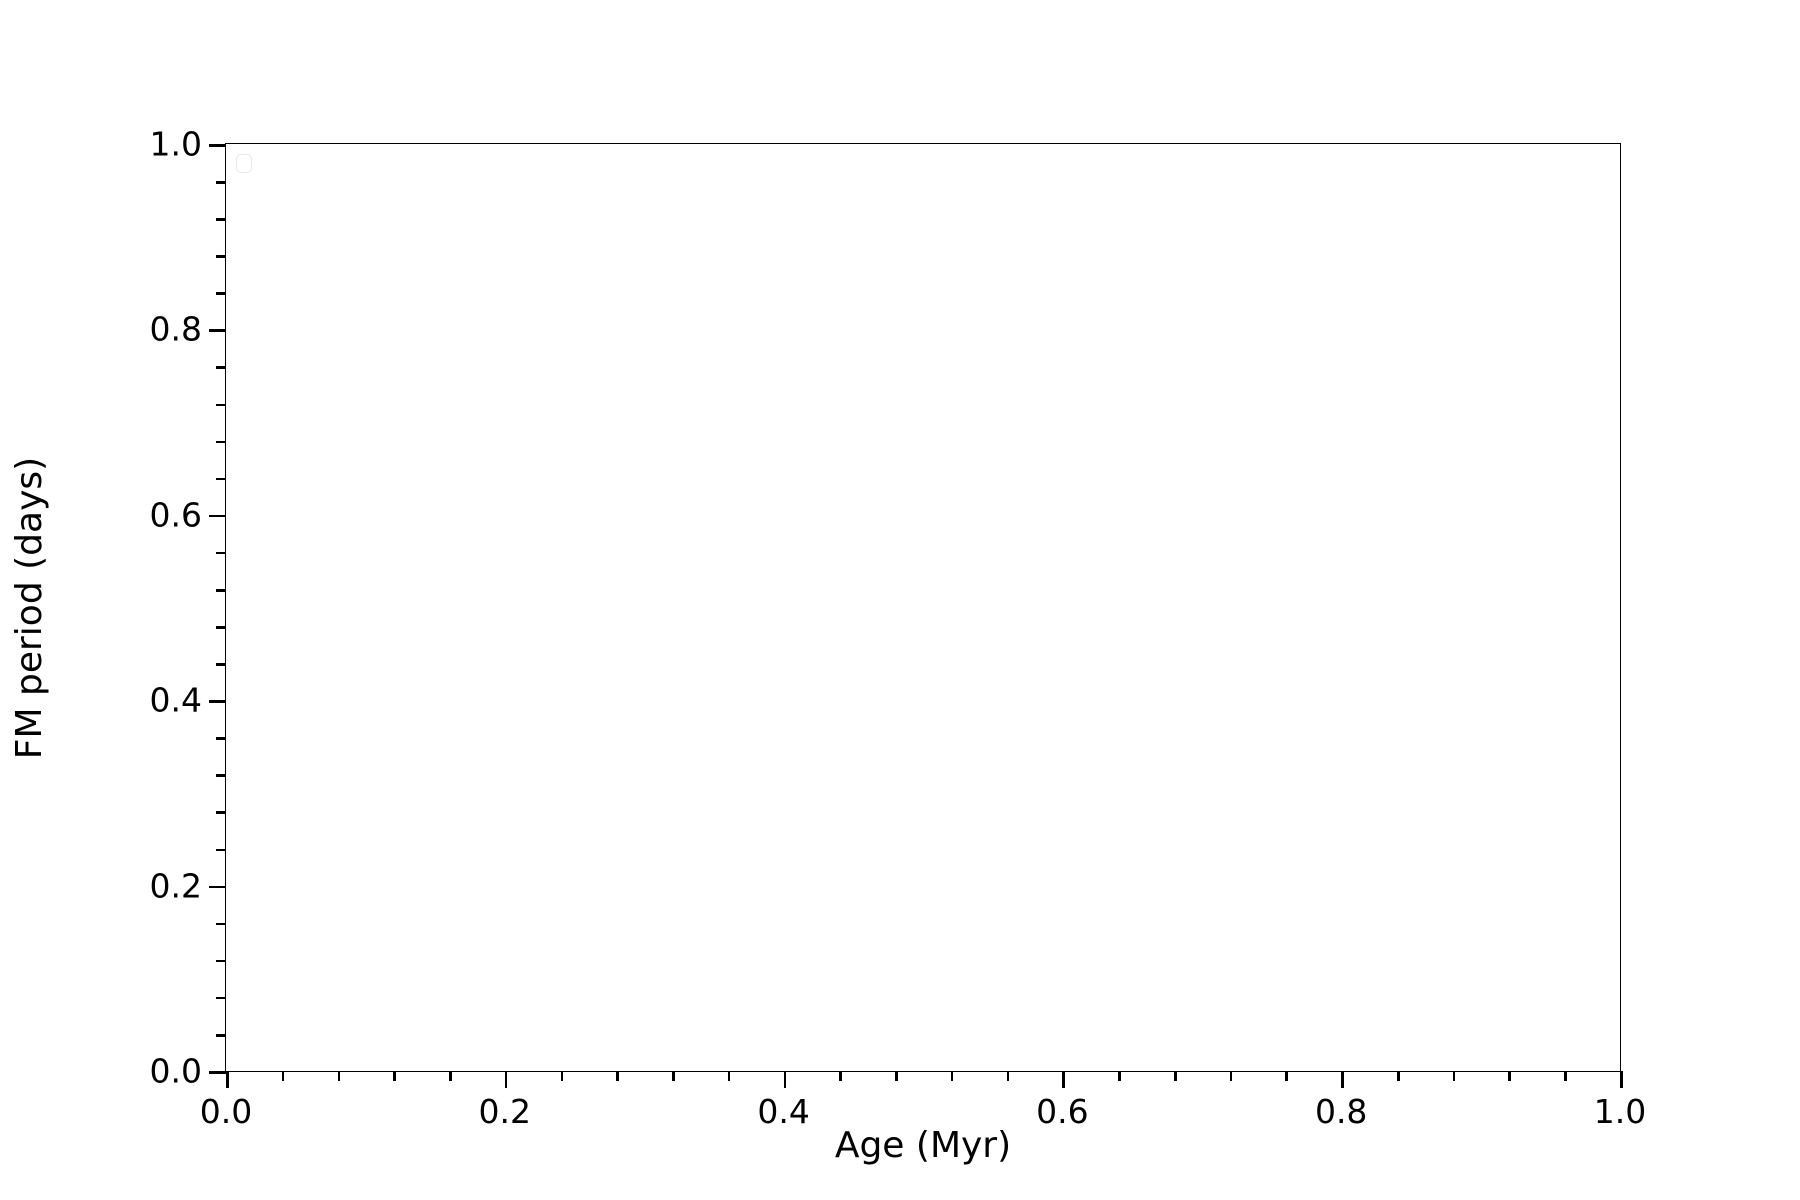 The height and width of the screenshot is (1200, 1800). Describe the element at coordinates (783, 1111) in the screenshot. I see `x-tick-label: 0.4` at that location.